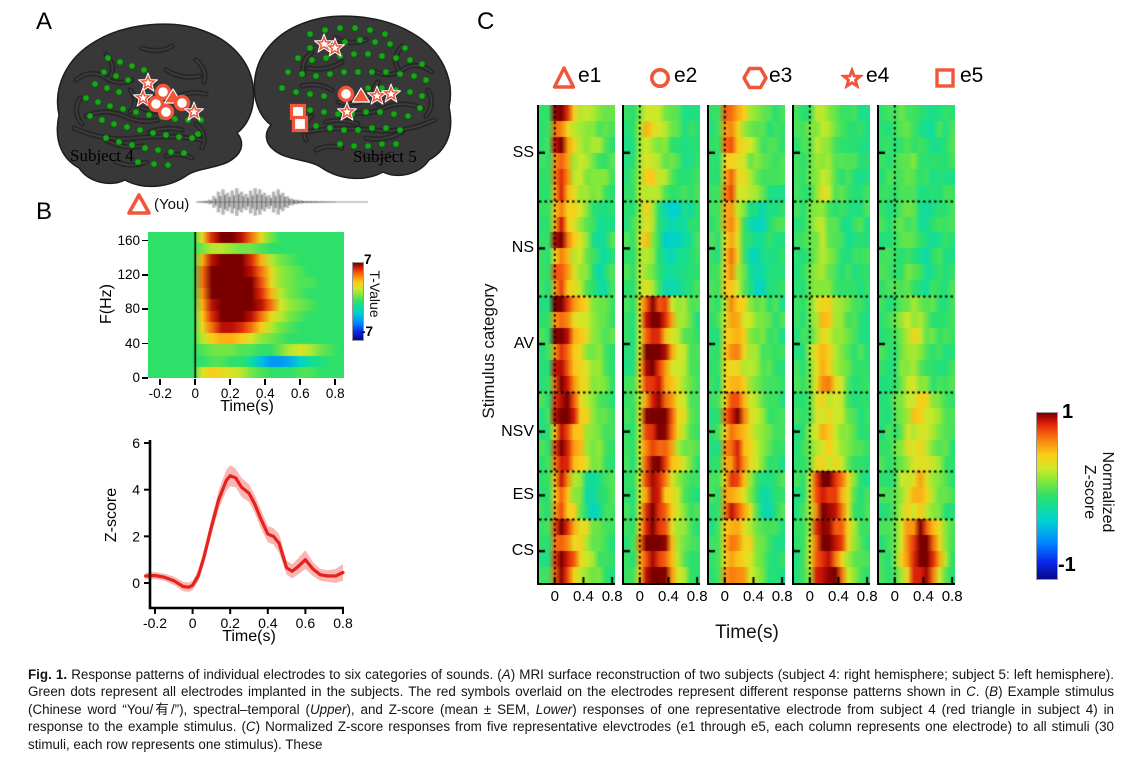 The width and height of the screenshot is (1140, 764). I want to click on spectrogram-x-tick-label: 0.8, so click(335, 393).